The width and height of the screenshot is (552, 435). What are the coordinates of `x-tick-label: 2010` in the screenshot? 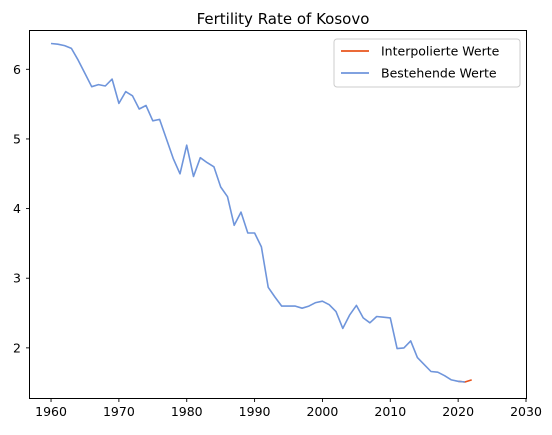 It's located at (390, 411).